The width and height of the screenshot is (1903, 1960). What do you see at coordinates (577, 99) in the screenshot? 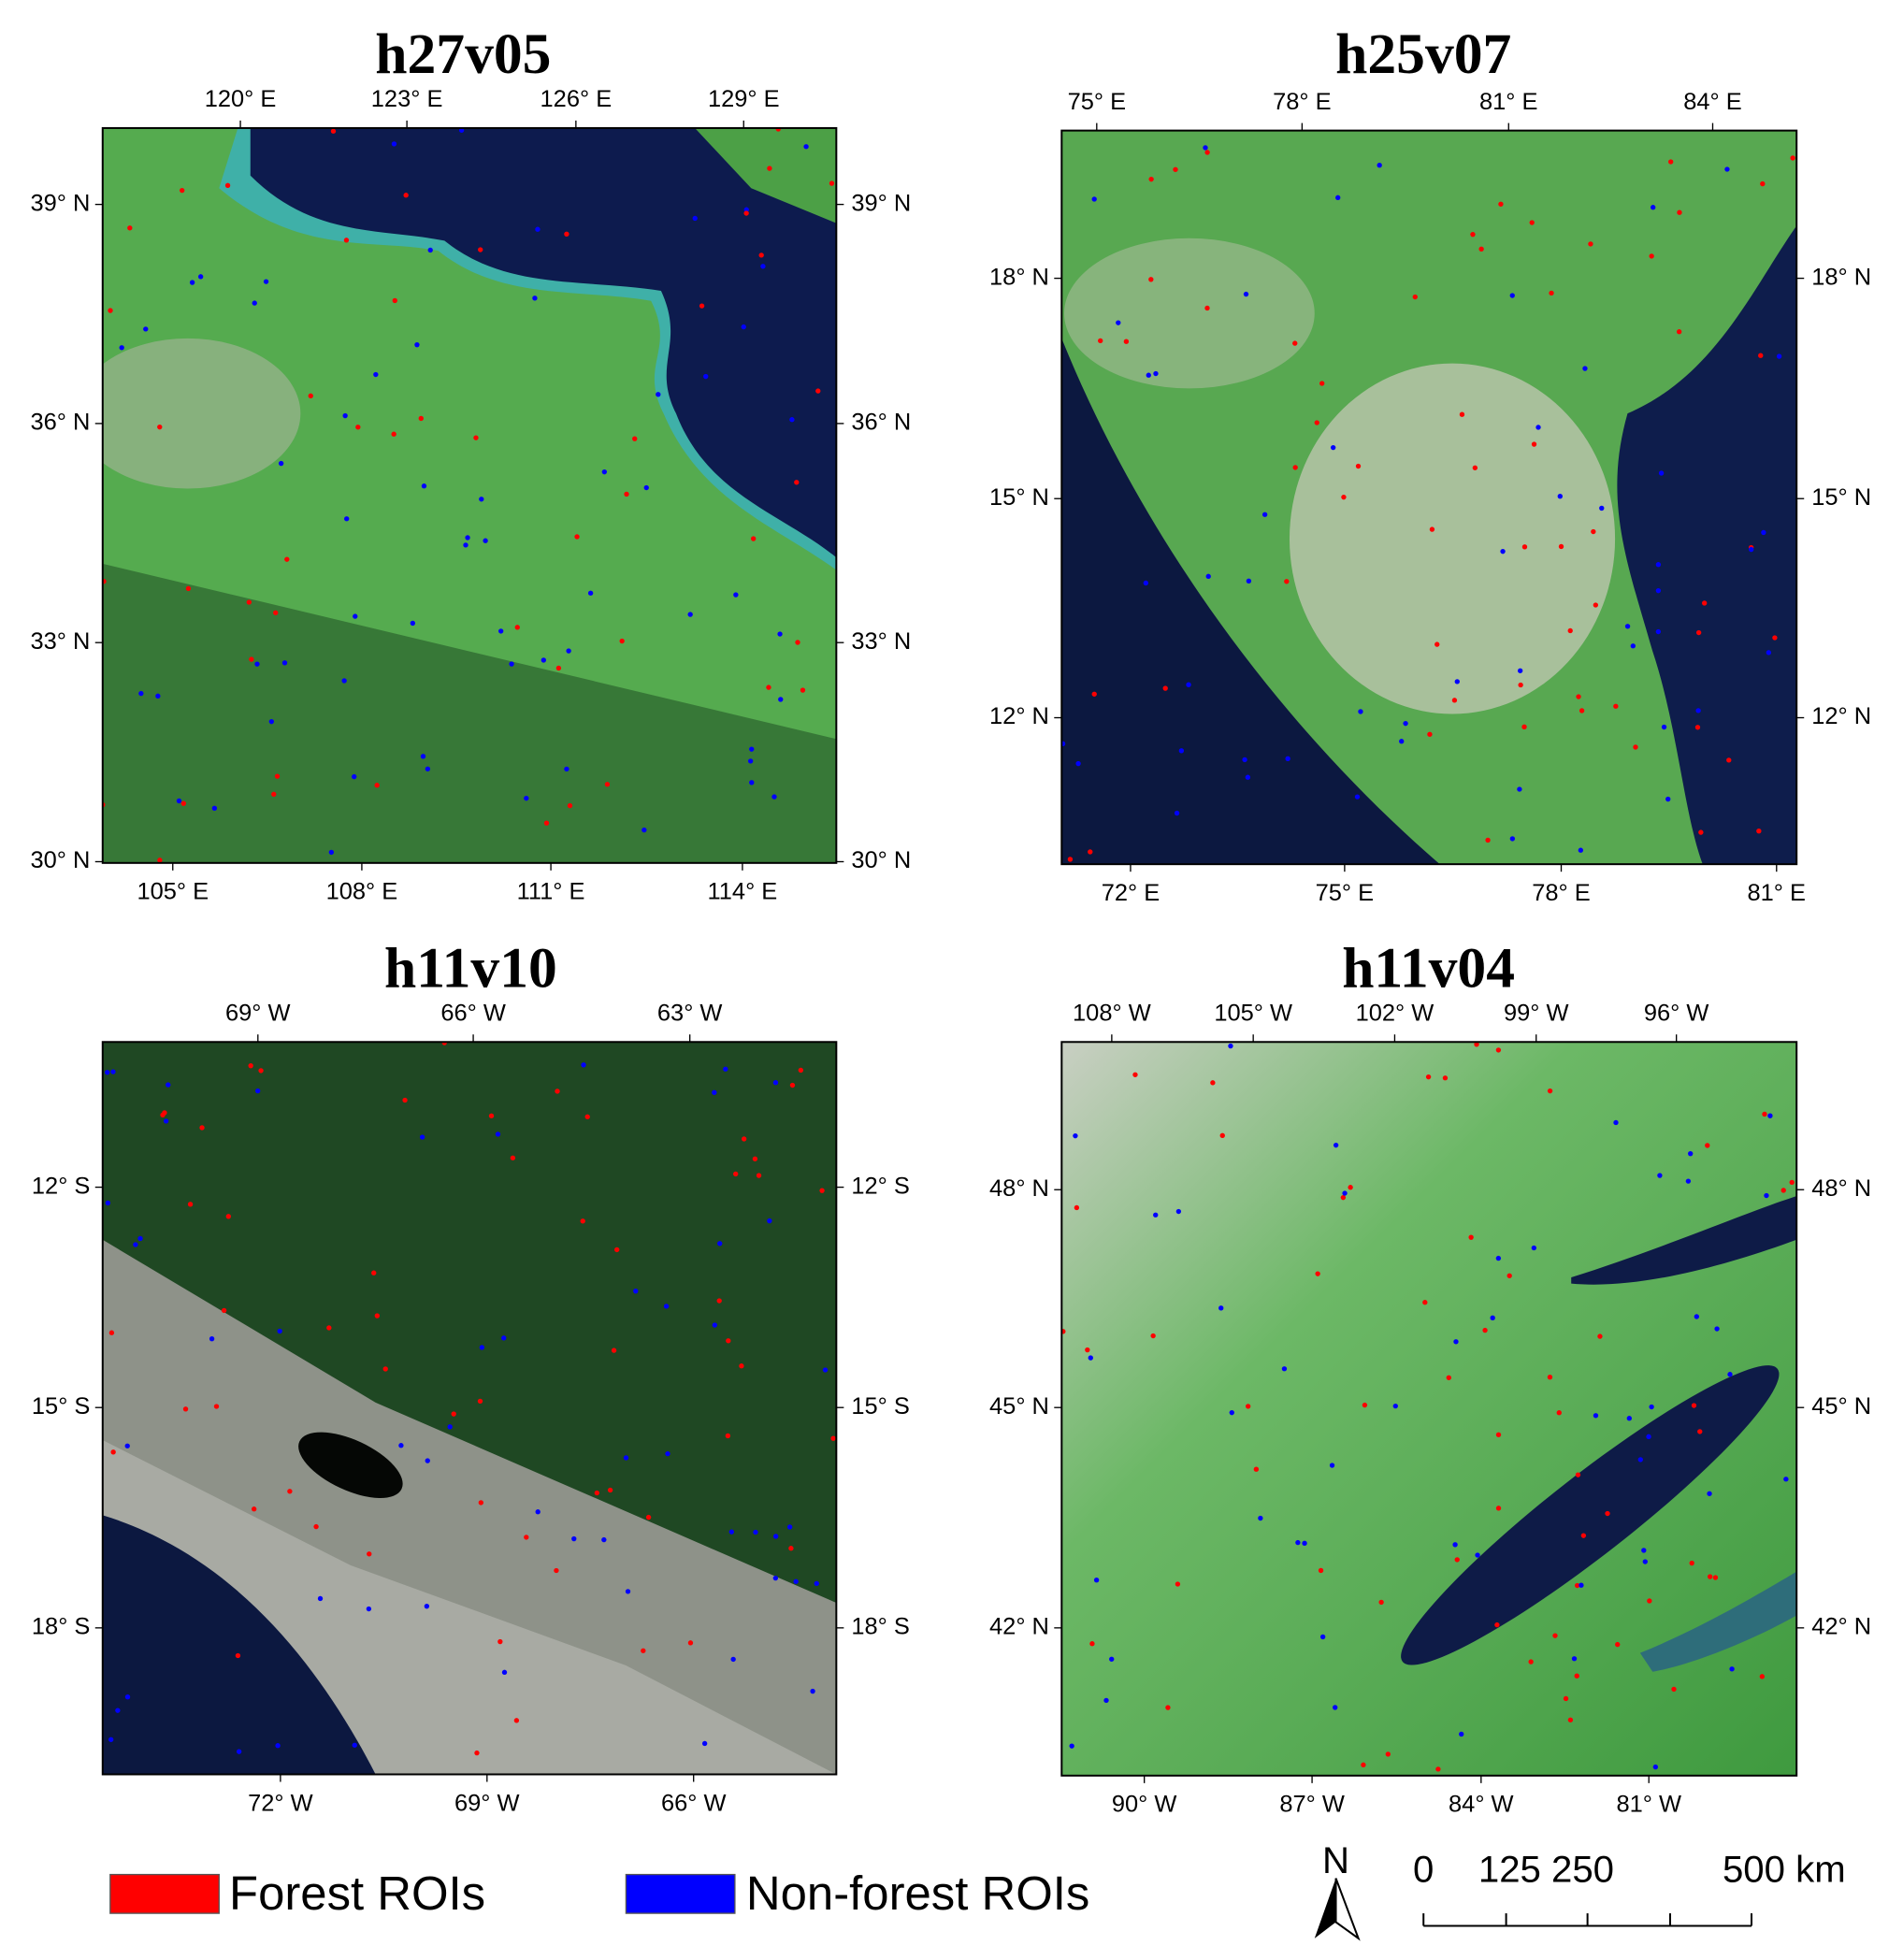
I see `top-tick-label: 126° E` at bounding box center [577, 99].